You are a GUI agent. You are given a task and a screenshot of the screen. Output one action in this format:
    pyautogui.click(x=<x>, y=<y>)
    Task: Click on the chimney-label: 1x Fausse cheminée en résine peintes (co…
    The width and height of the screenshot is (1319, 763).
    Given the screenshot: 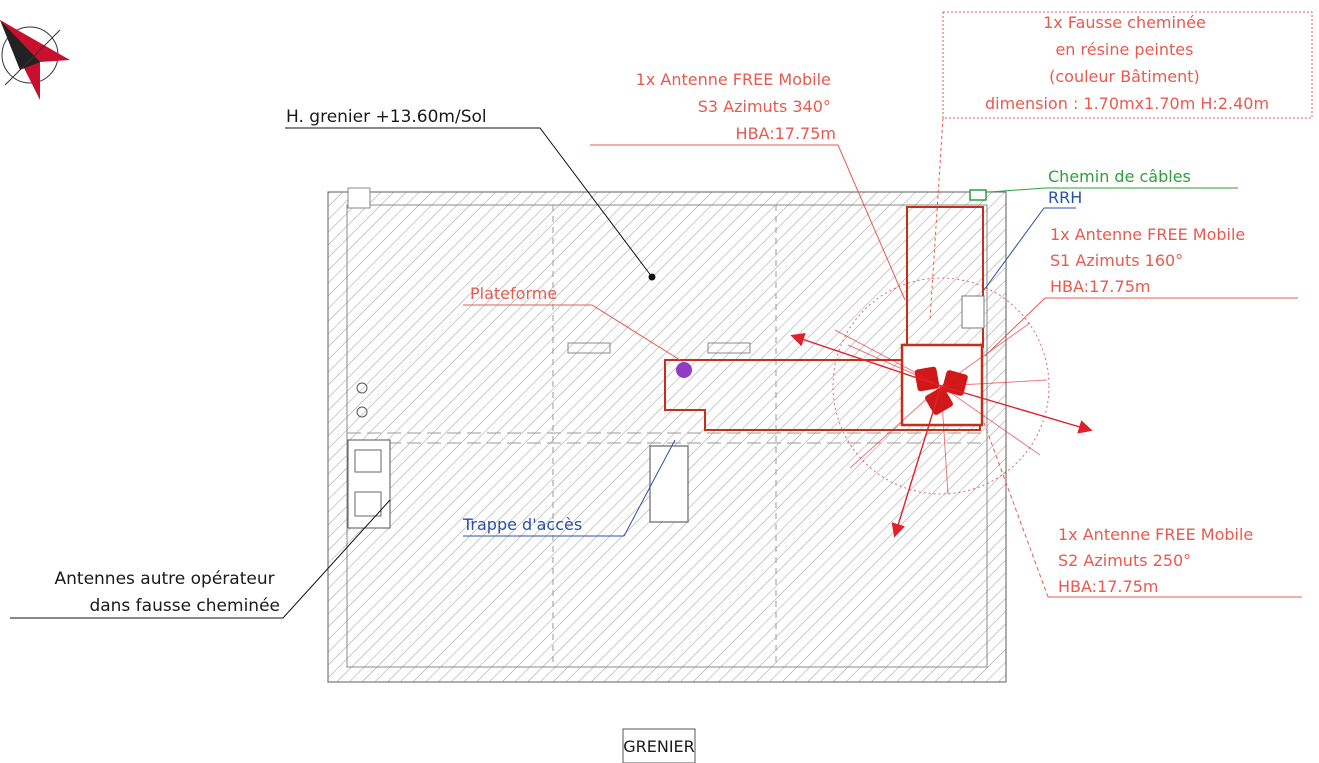 What is the action you would take?
    pyautogui.click(x=1127, y=63)
    